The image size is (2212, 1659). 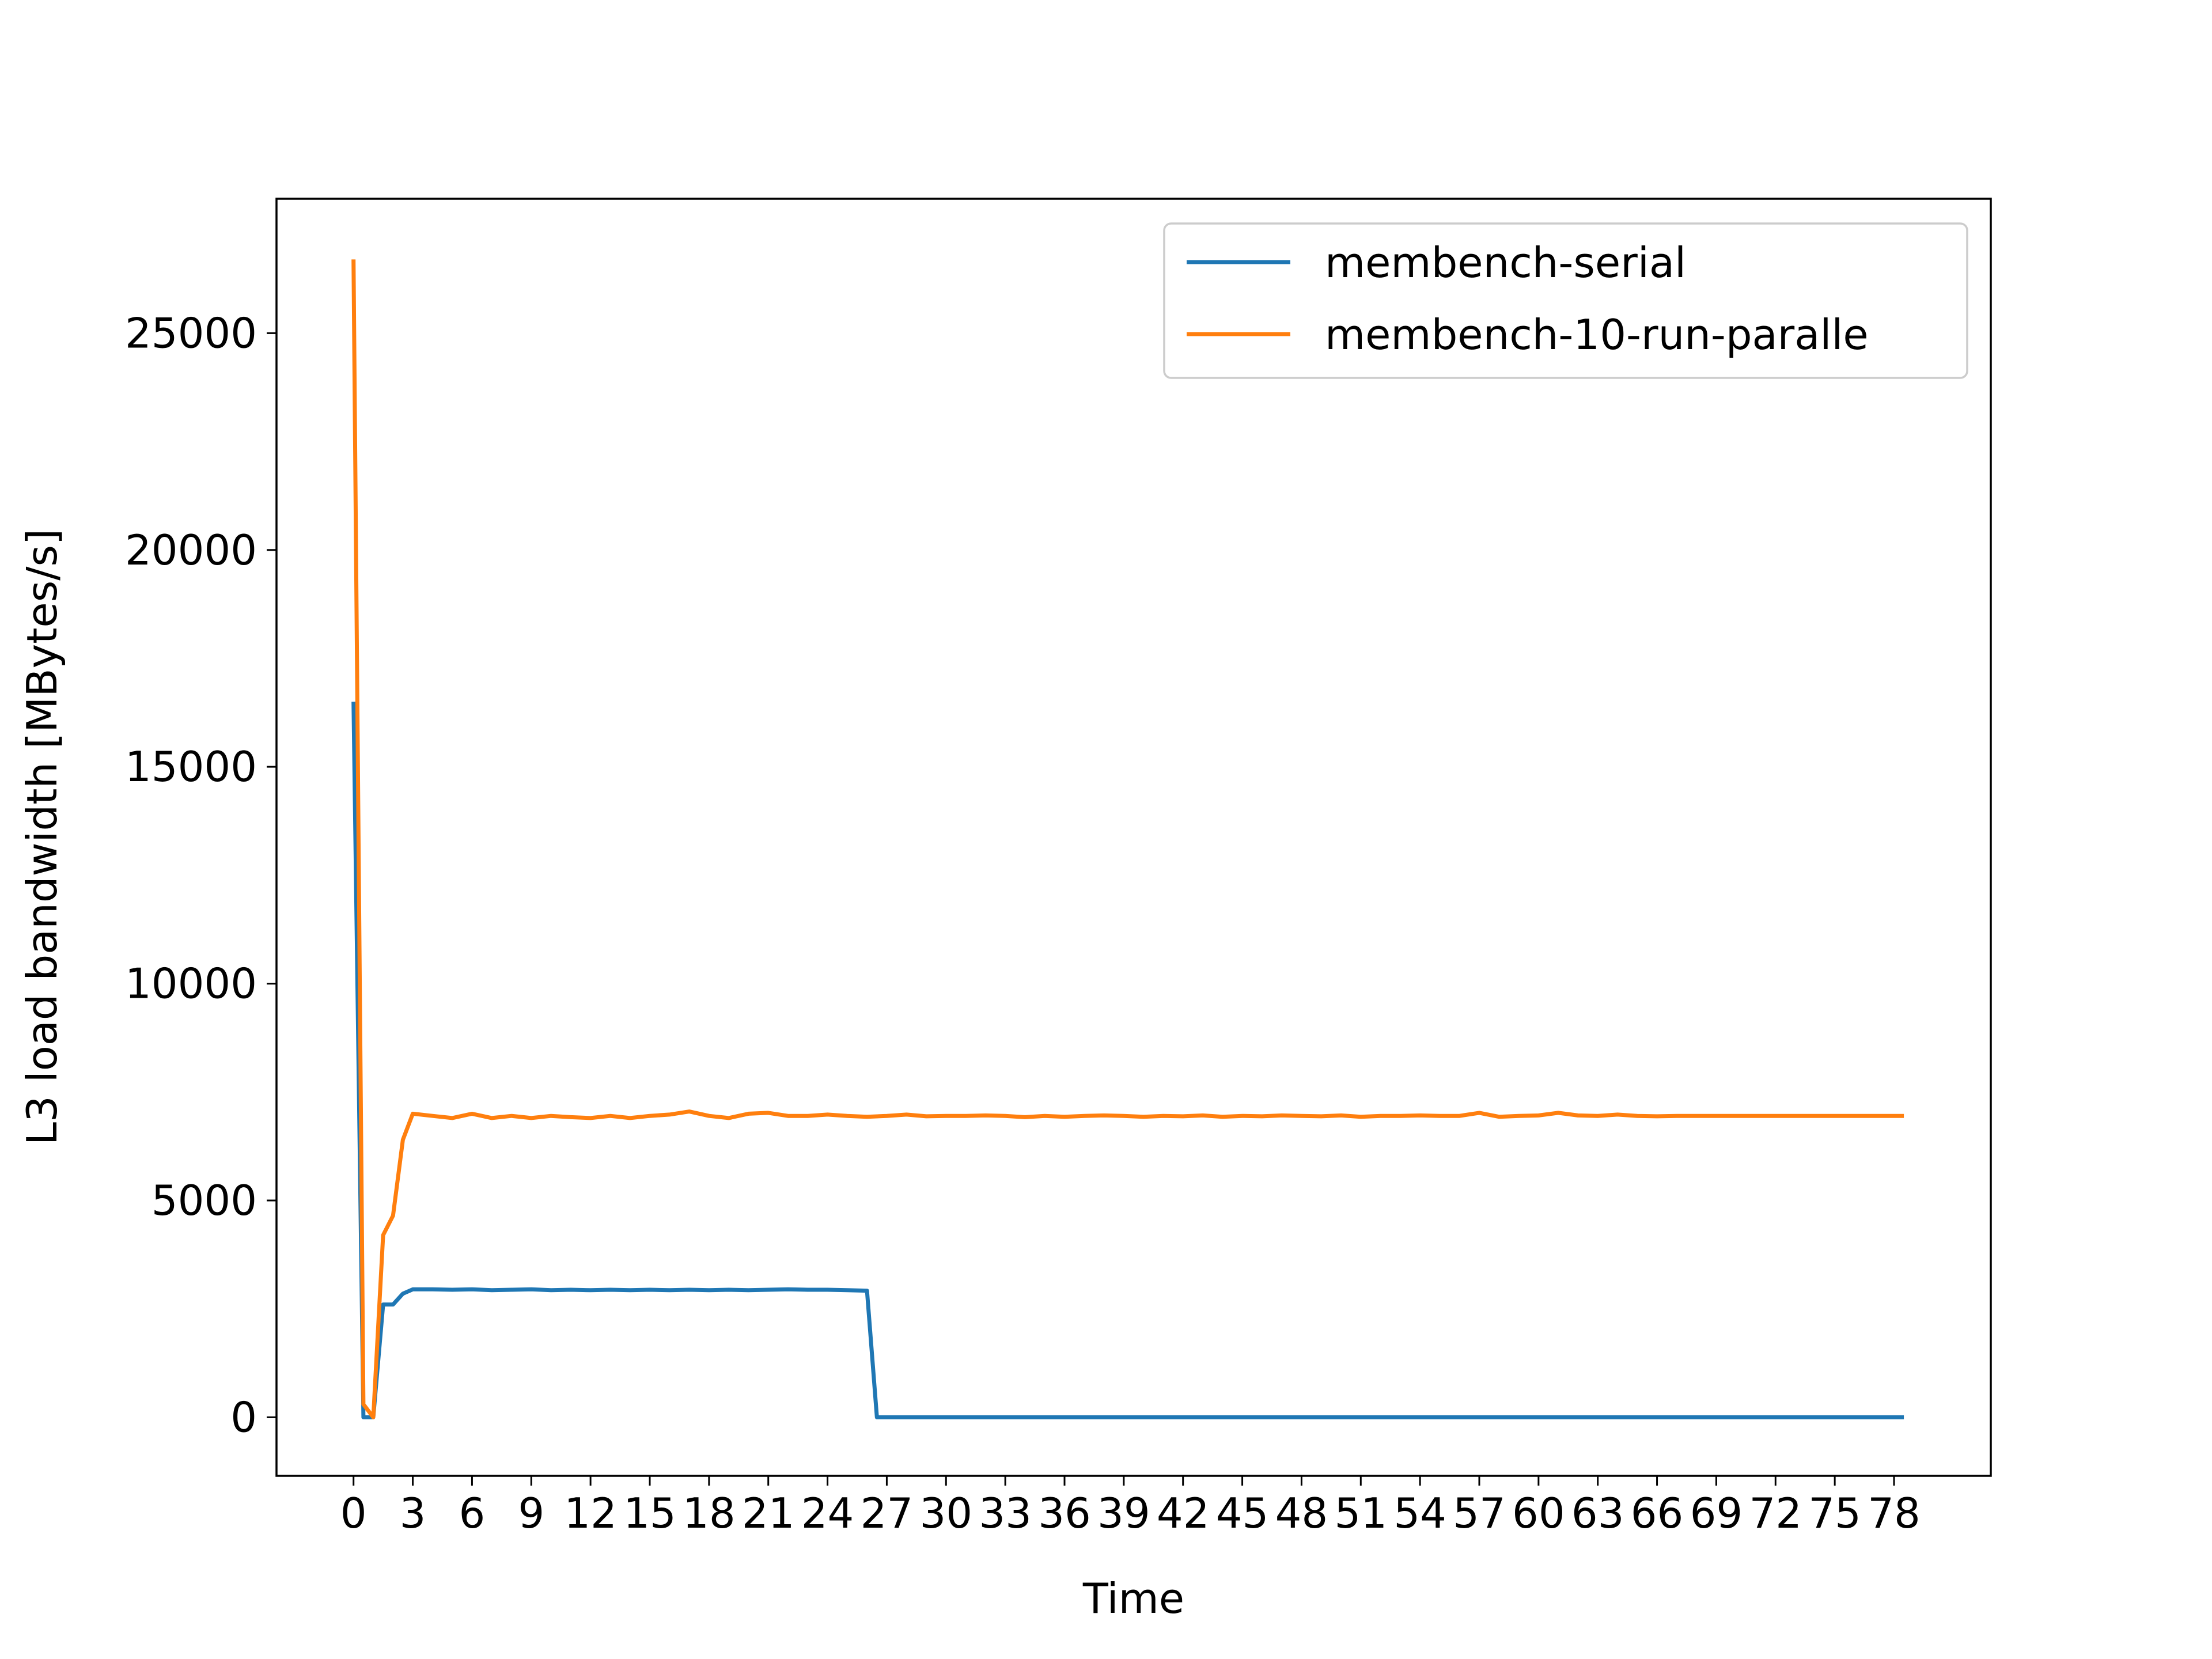 I want to click on x-tick-label: 27, so click(x=887, y=1513).